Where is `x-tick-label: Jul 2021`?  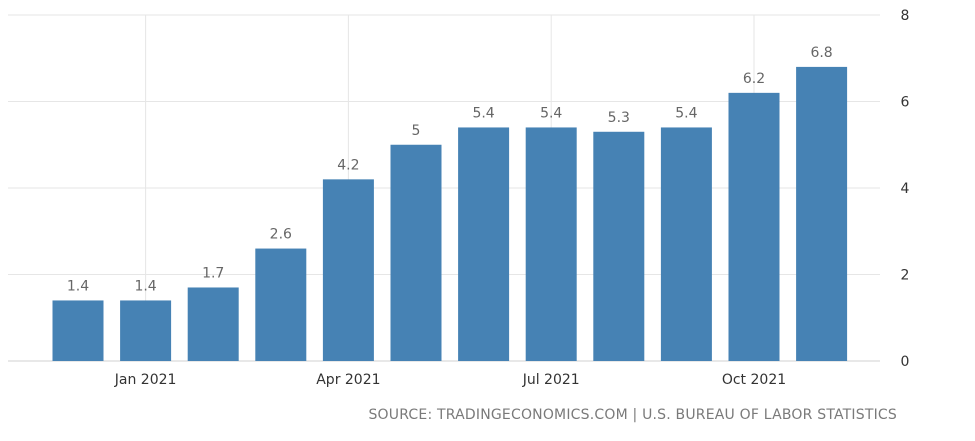
x-tick-label: Jul 2021 is located at coordinates (551, 380).